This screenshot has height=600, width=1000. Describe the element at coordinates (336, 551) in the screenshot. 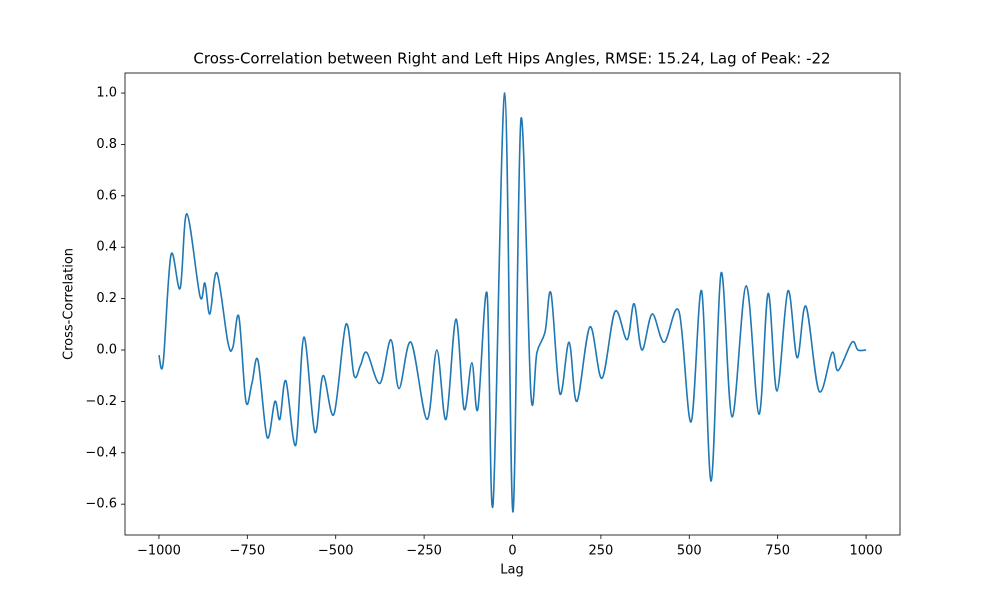

I see `x-tick-label: −500` at that location.